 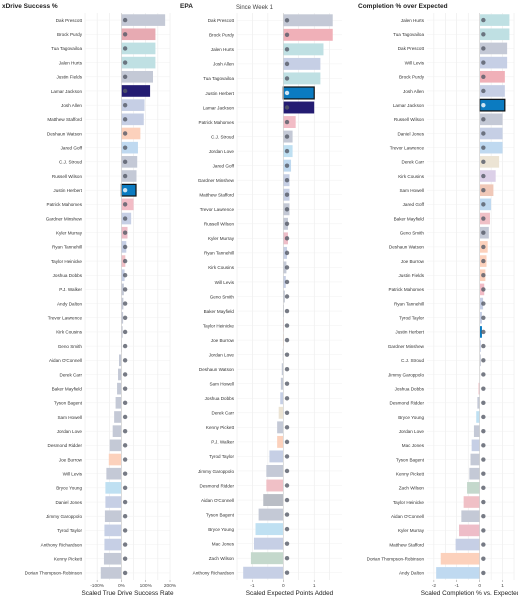 What do you see at coordinates (411, 530) in the screenshot?
I see `player-label: Kyler Murray` at bounding box center [411, 530].